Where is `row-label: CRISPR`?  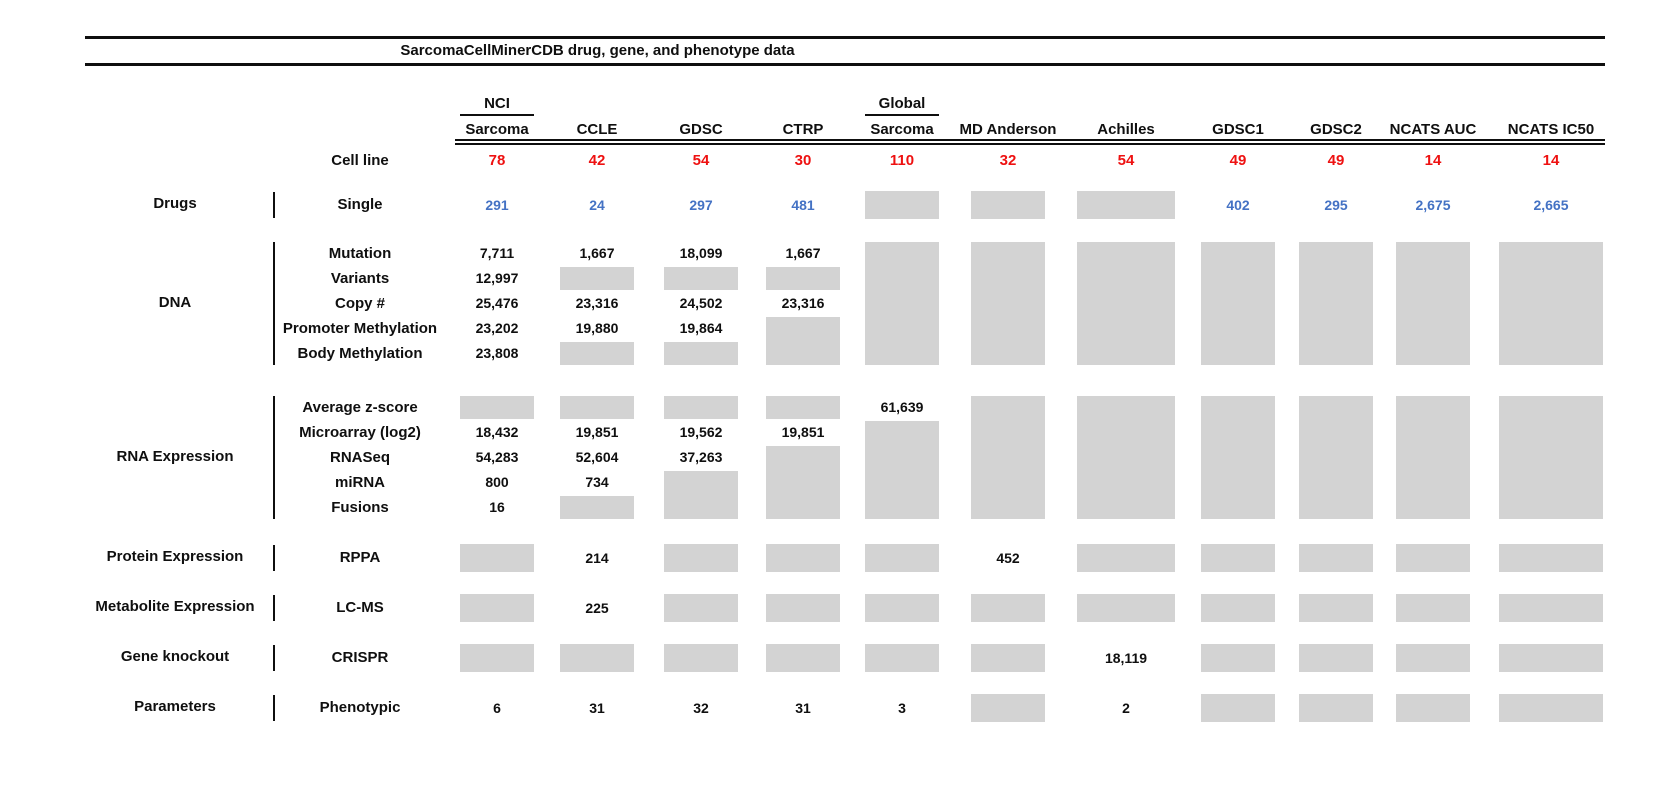 row-label: CRISPR is located at coordinates (360, 657).